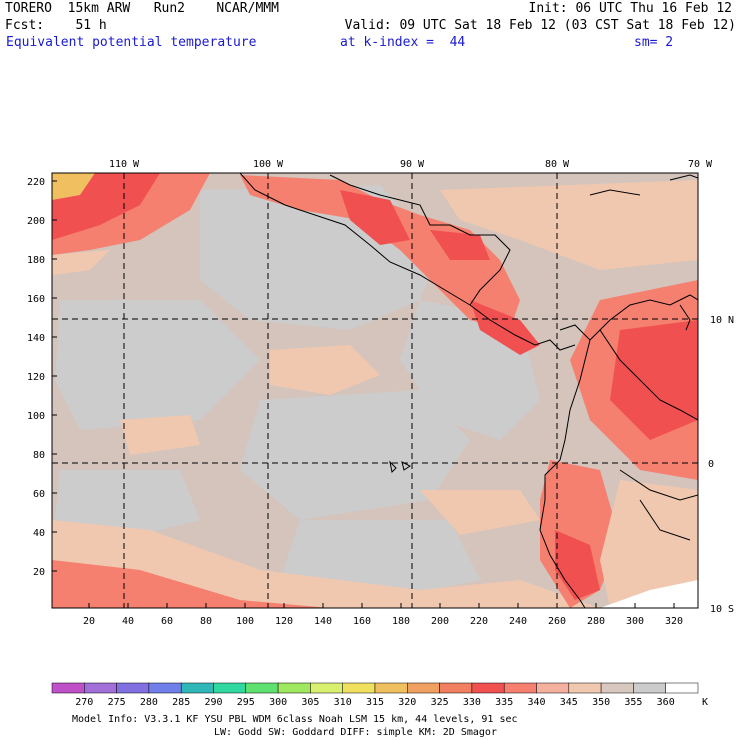 Image resolution: width=740 pixels, height=740 pixels. Describe the element at coordinates (700, 164) in the screenshot. I see `lon-label-70w: 70 W` at that location.